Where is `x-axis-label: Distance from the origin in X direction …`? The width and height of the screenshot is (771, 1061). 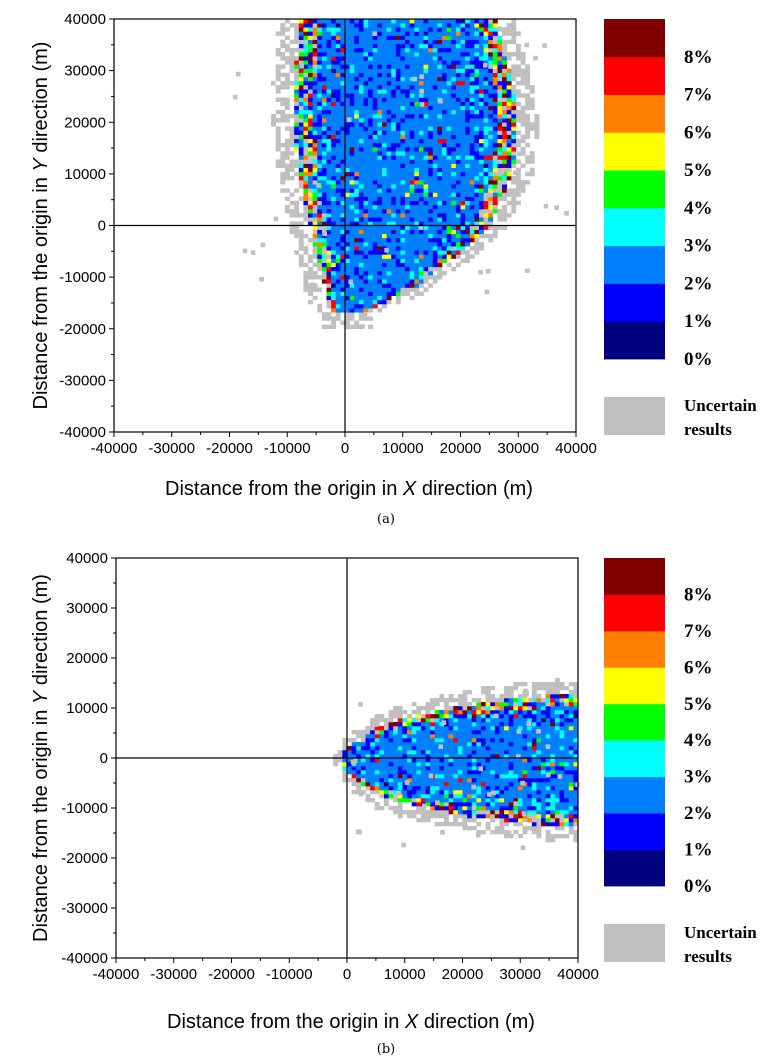
x-axis-label: Distance from the origin in X direction … is located at coordinates (351, 1022).